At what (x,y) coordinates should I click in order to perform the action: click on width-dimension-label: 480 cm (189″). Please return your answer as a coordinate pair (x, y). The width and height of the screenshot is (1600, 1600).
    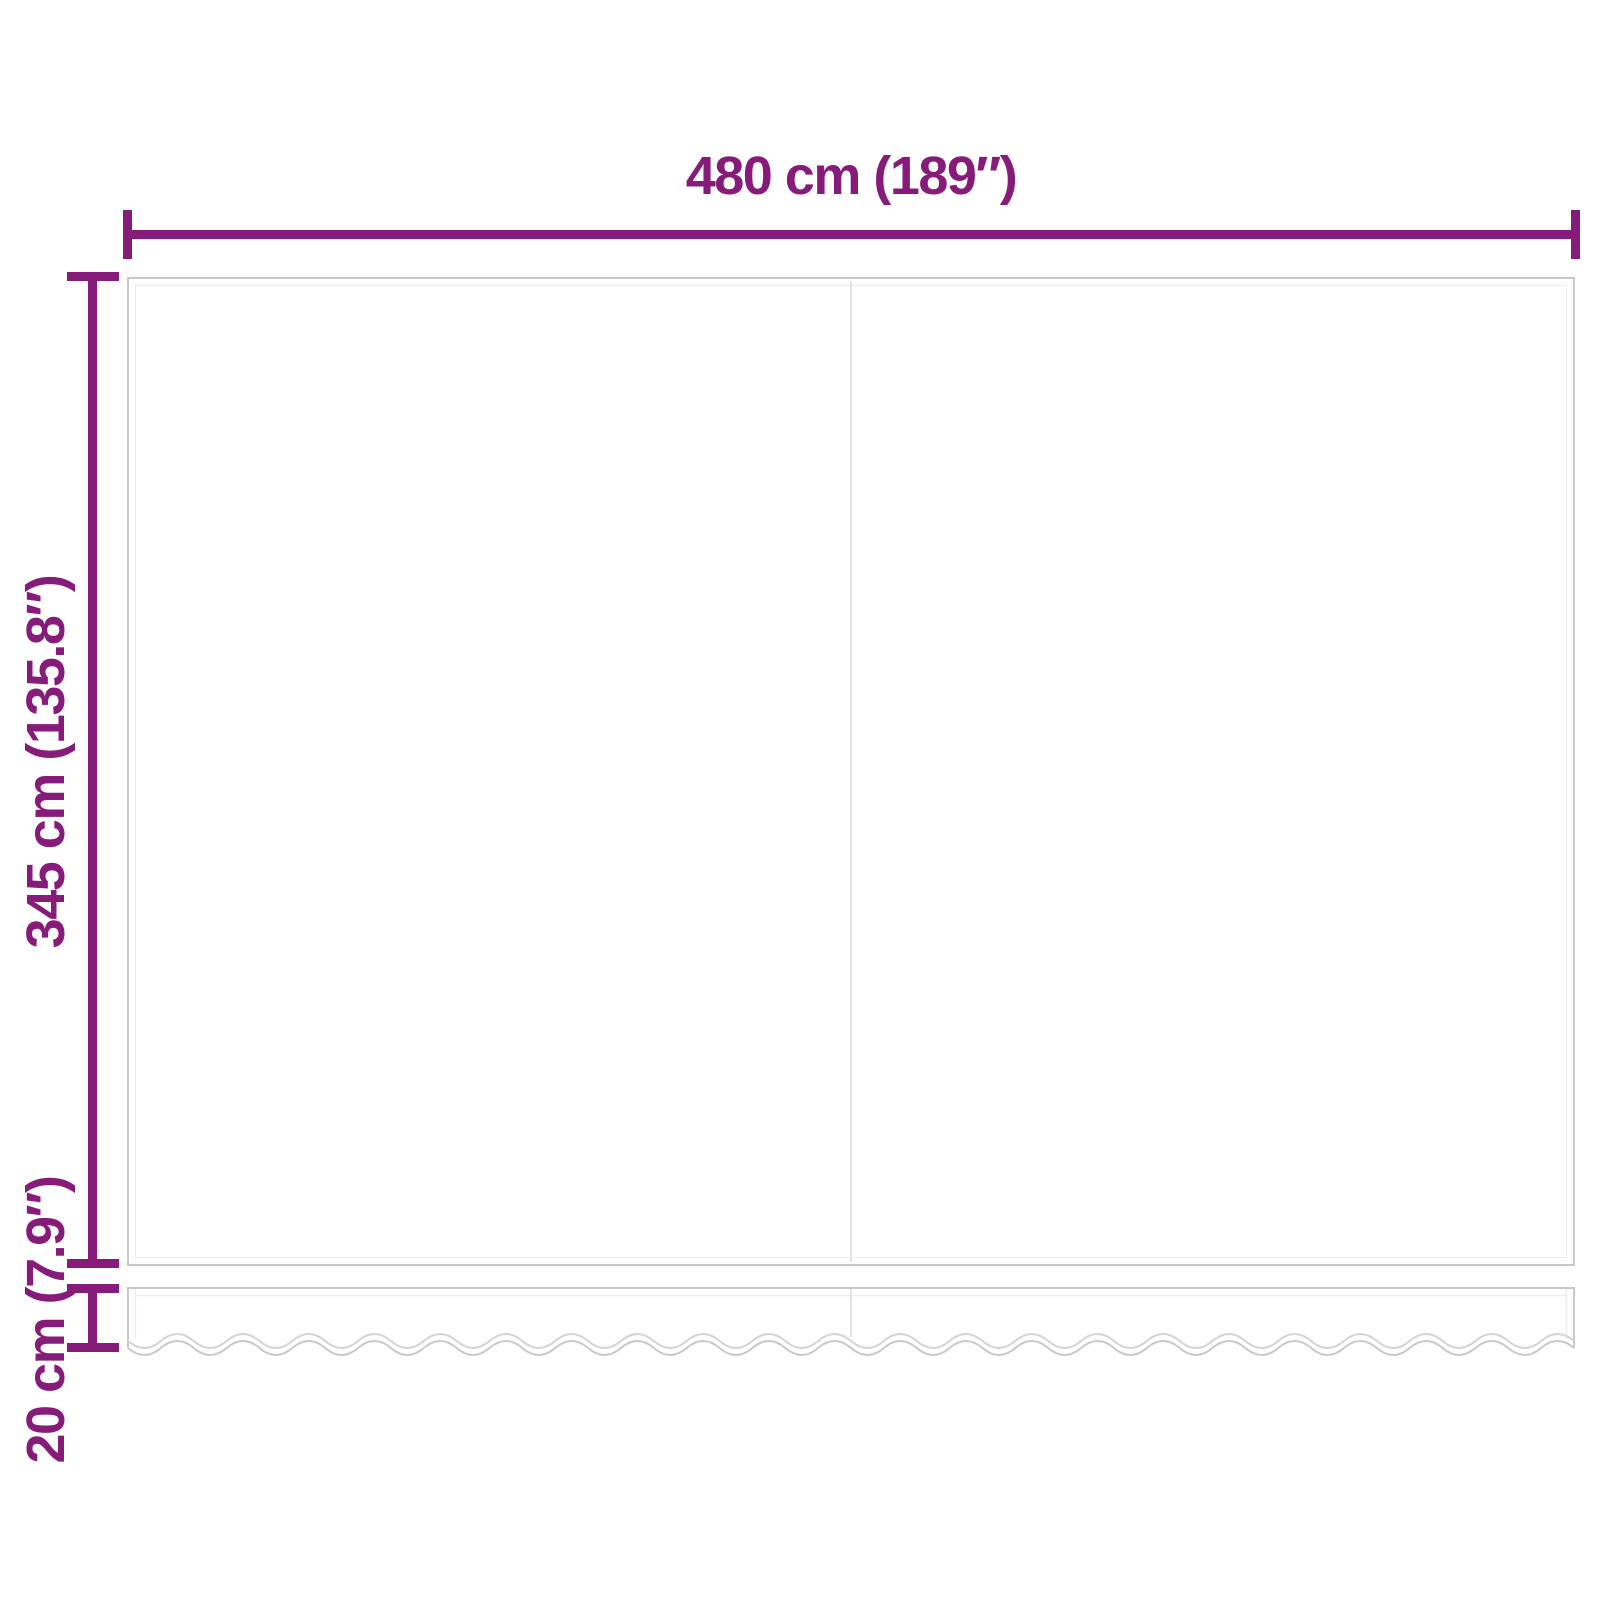
    Looking at the image, I should click on (851, 176).